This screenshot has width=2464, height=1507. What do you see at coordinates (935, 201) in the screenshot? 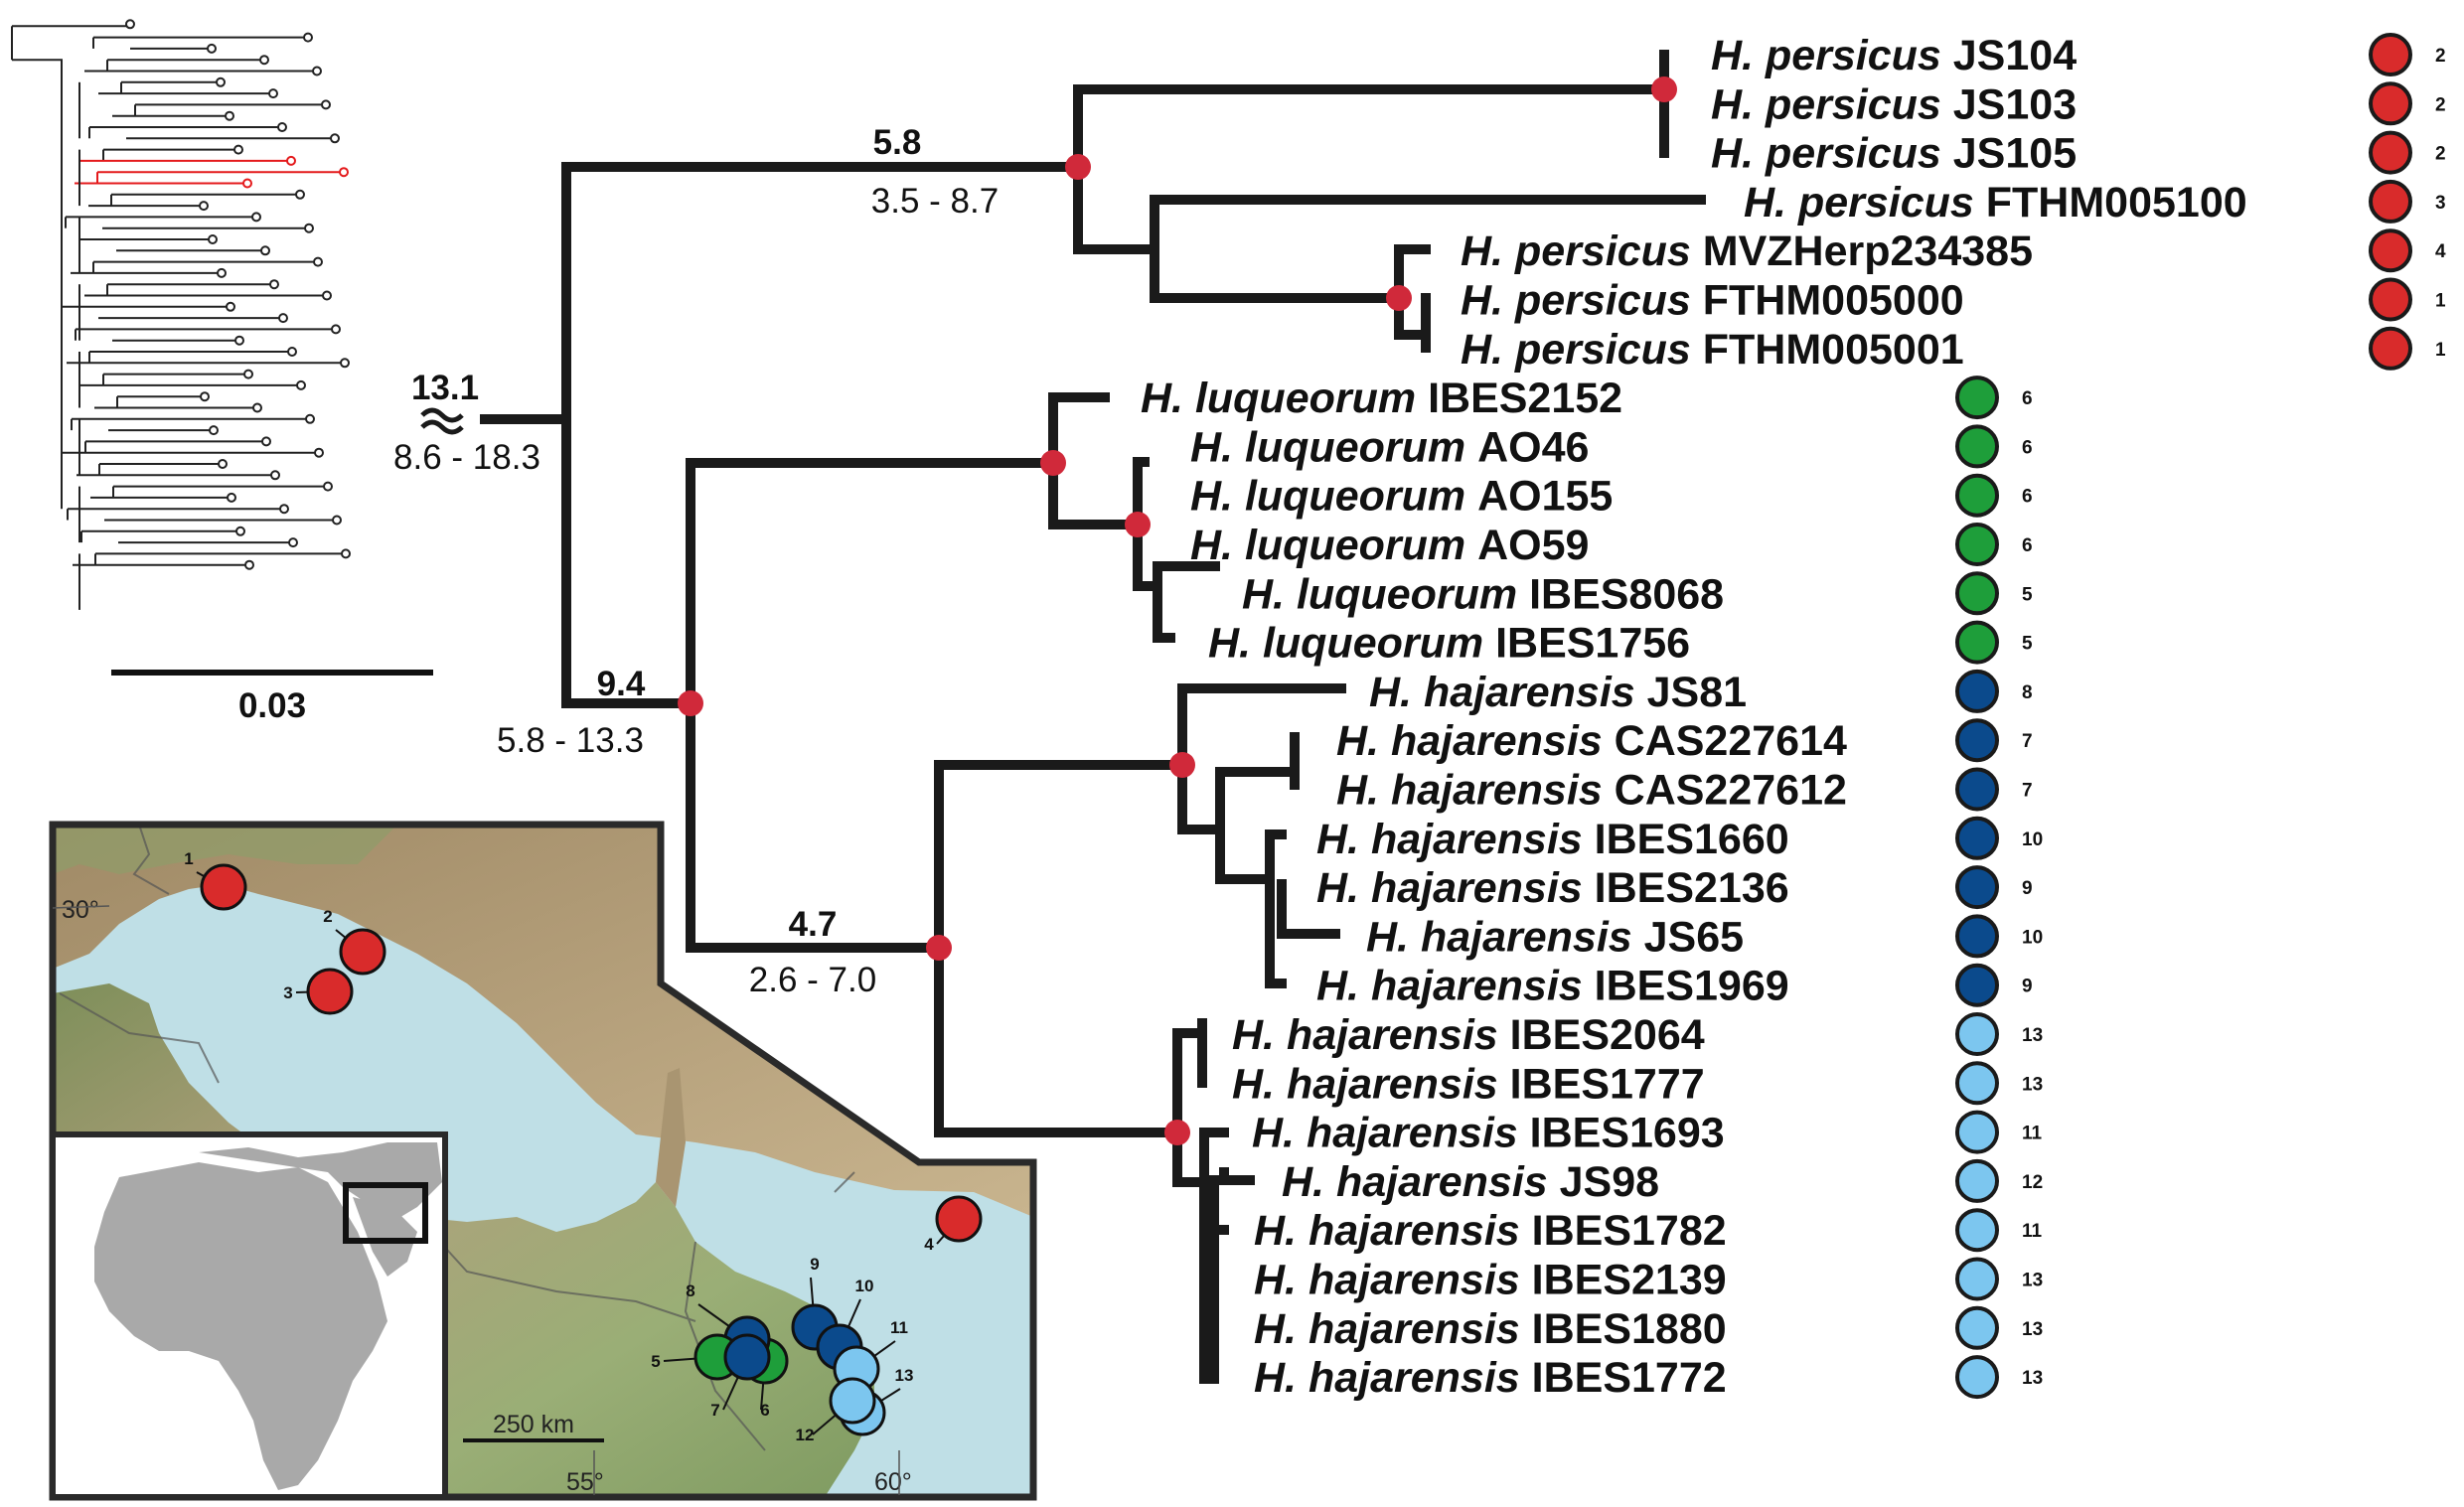
I see `age-persicus-hpd: 3.5 - 8.7` at bounding box center [935, 201].